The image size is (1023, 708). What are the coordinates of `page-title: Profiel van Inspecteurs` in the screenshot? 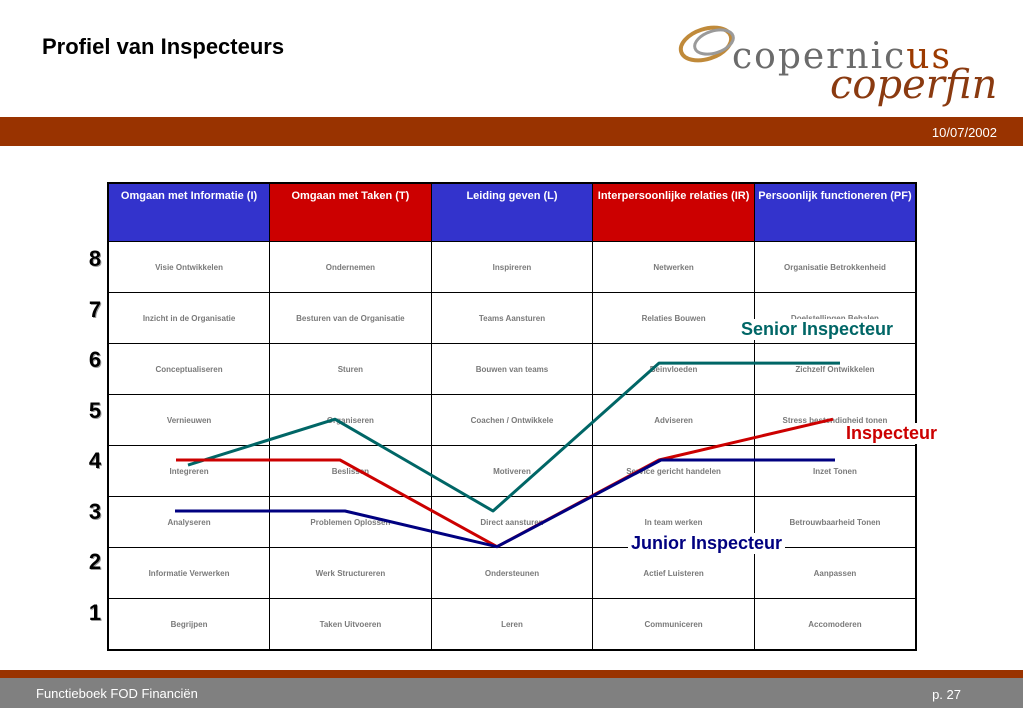 It's located at (163, 46).